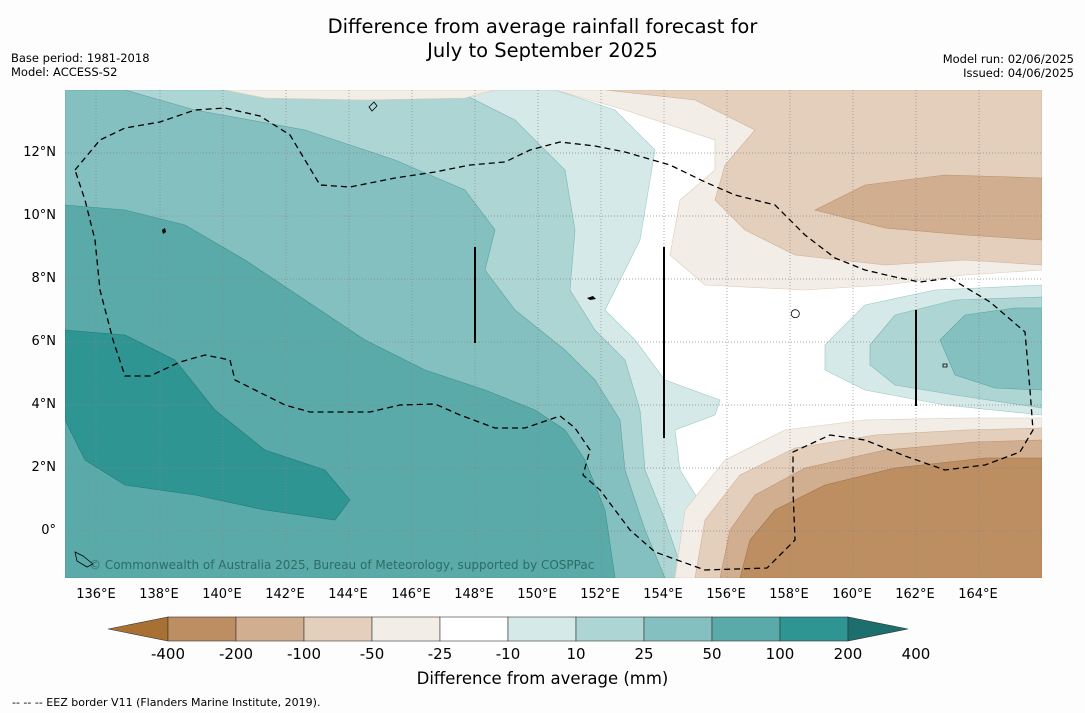  What do you see at coordinates (304, 654) in the screenshot?
I see `colorbar-tick-label: -100` at bounding box center [304, 654].